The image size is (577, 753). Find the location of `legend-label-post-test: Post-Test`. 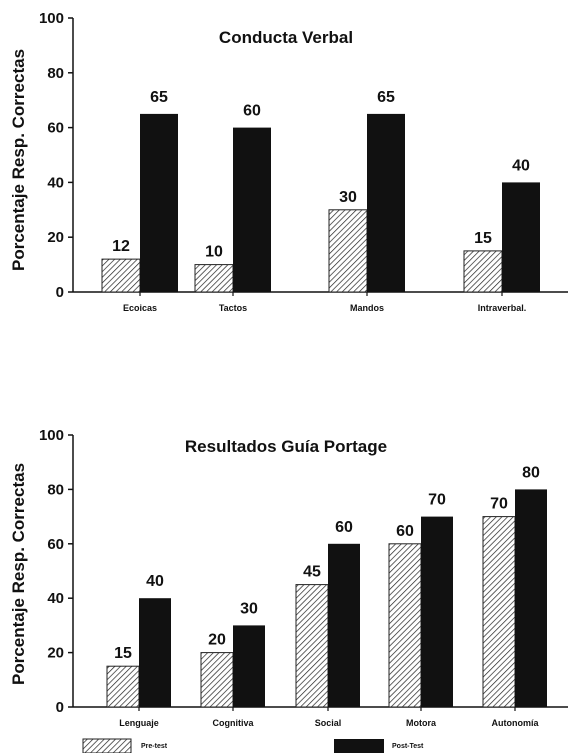

legend-label-post-test: Post-Test is located at coordinates (408, 746).